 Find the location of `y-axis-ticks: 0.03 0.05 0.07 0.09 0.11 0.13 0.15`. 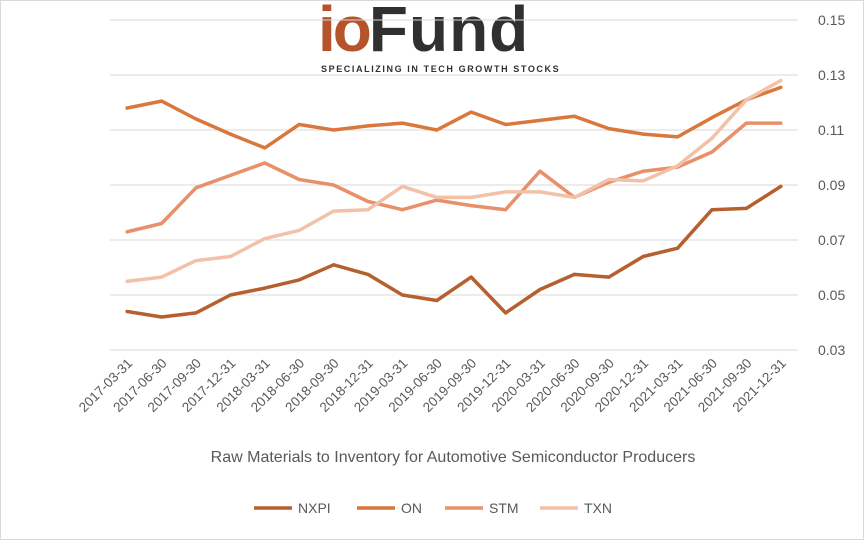

y-axis-ticks: 0.03 0.05 0.07 0.09 0.11 0.13 0.15 is located at coordinates (831, 185).